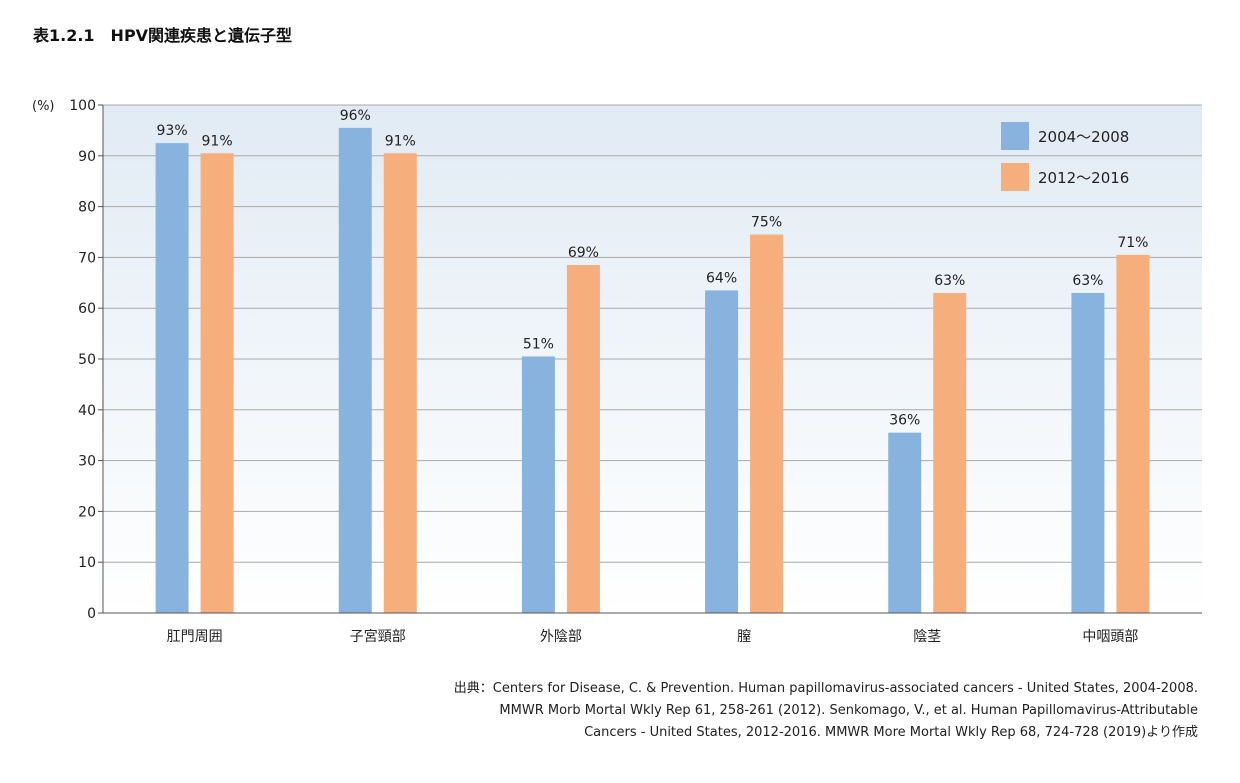  I want to click on y-tick-label: 30, so click(87, 462).